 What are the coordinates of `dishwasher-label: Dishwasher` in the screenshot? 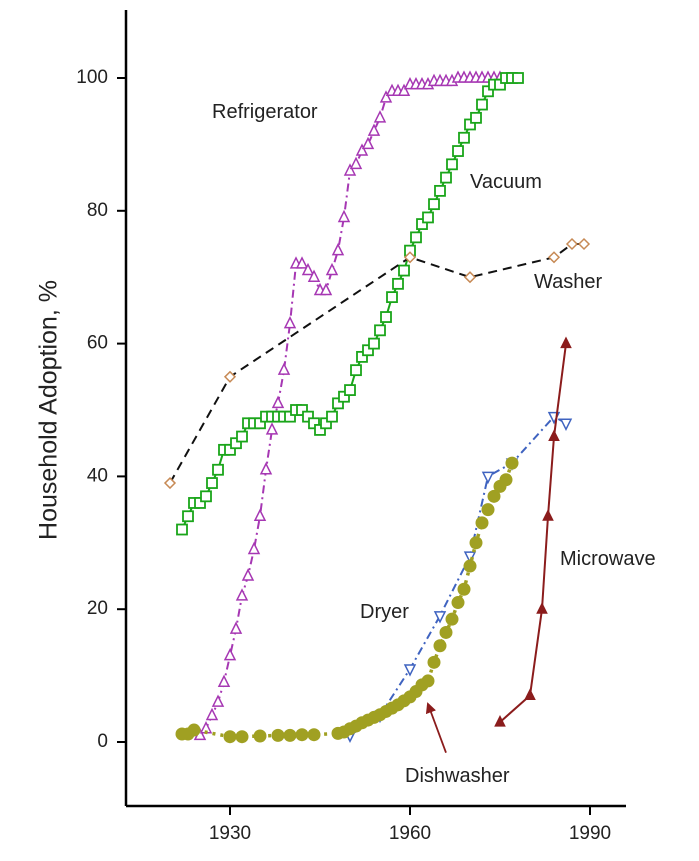 It's located at (457, 776).